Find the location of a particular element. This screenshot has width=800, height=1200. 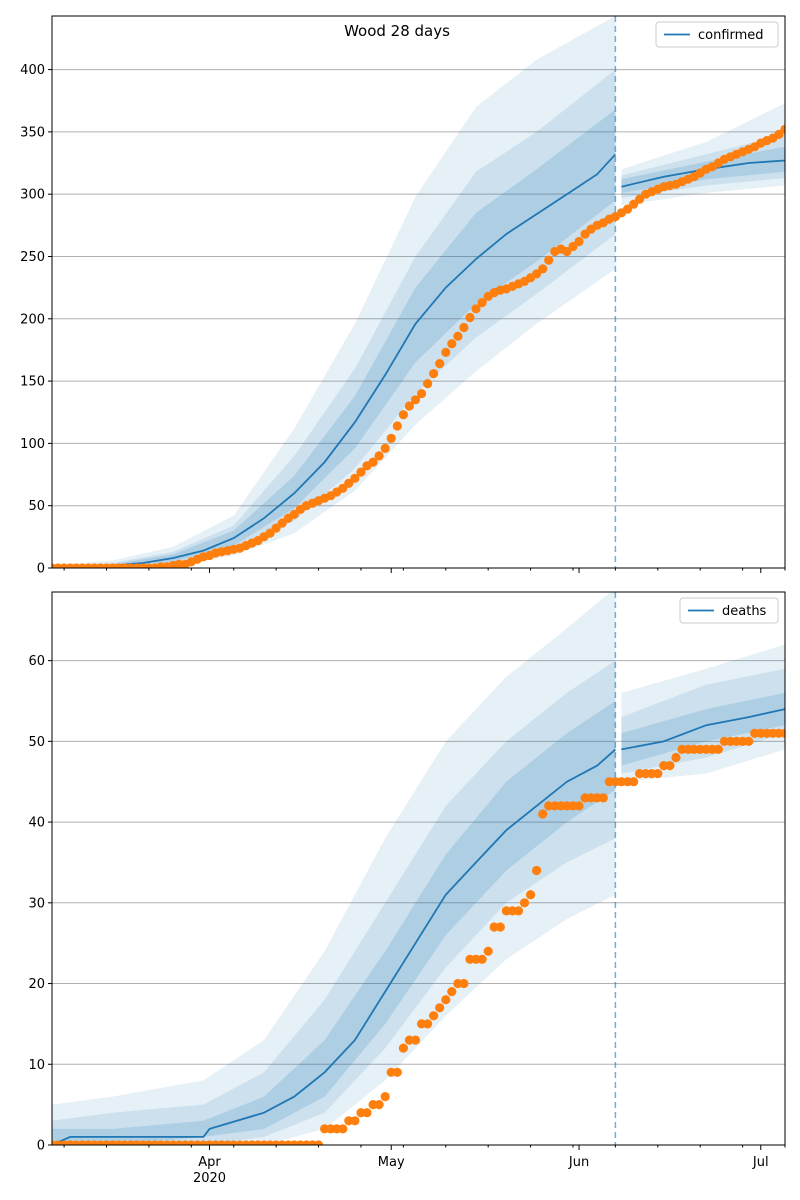

band-inner is located at coordinates (703, 729).